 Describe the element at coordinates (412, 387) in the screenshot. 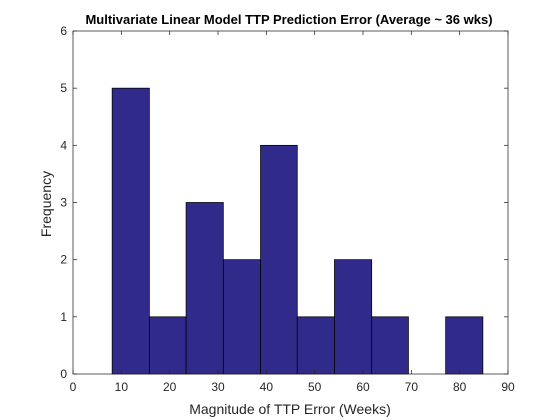

I see `x-tick-label: 70` at that location.